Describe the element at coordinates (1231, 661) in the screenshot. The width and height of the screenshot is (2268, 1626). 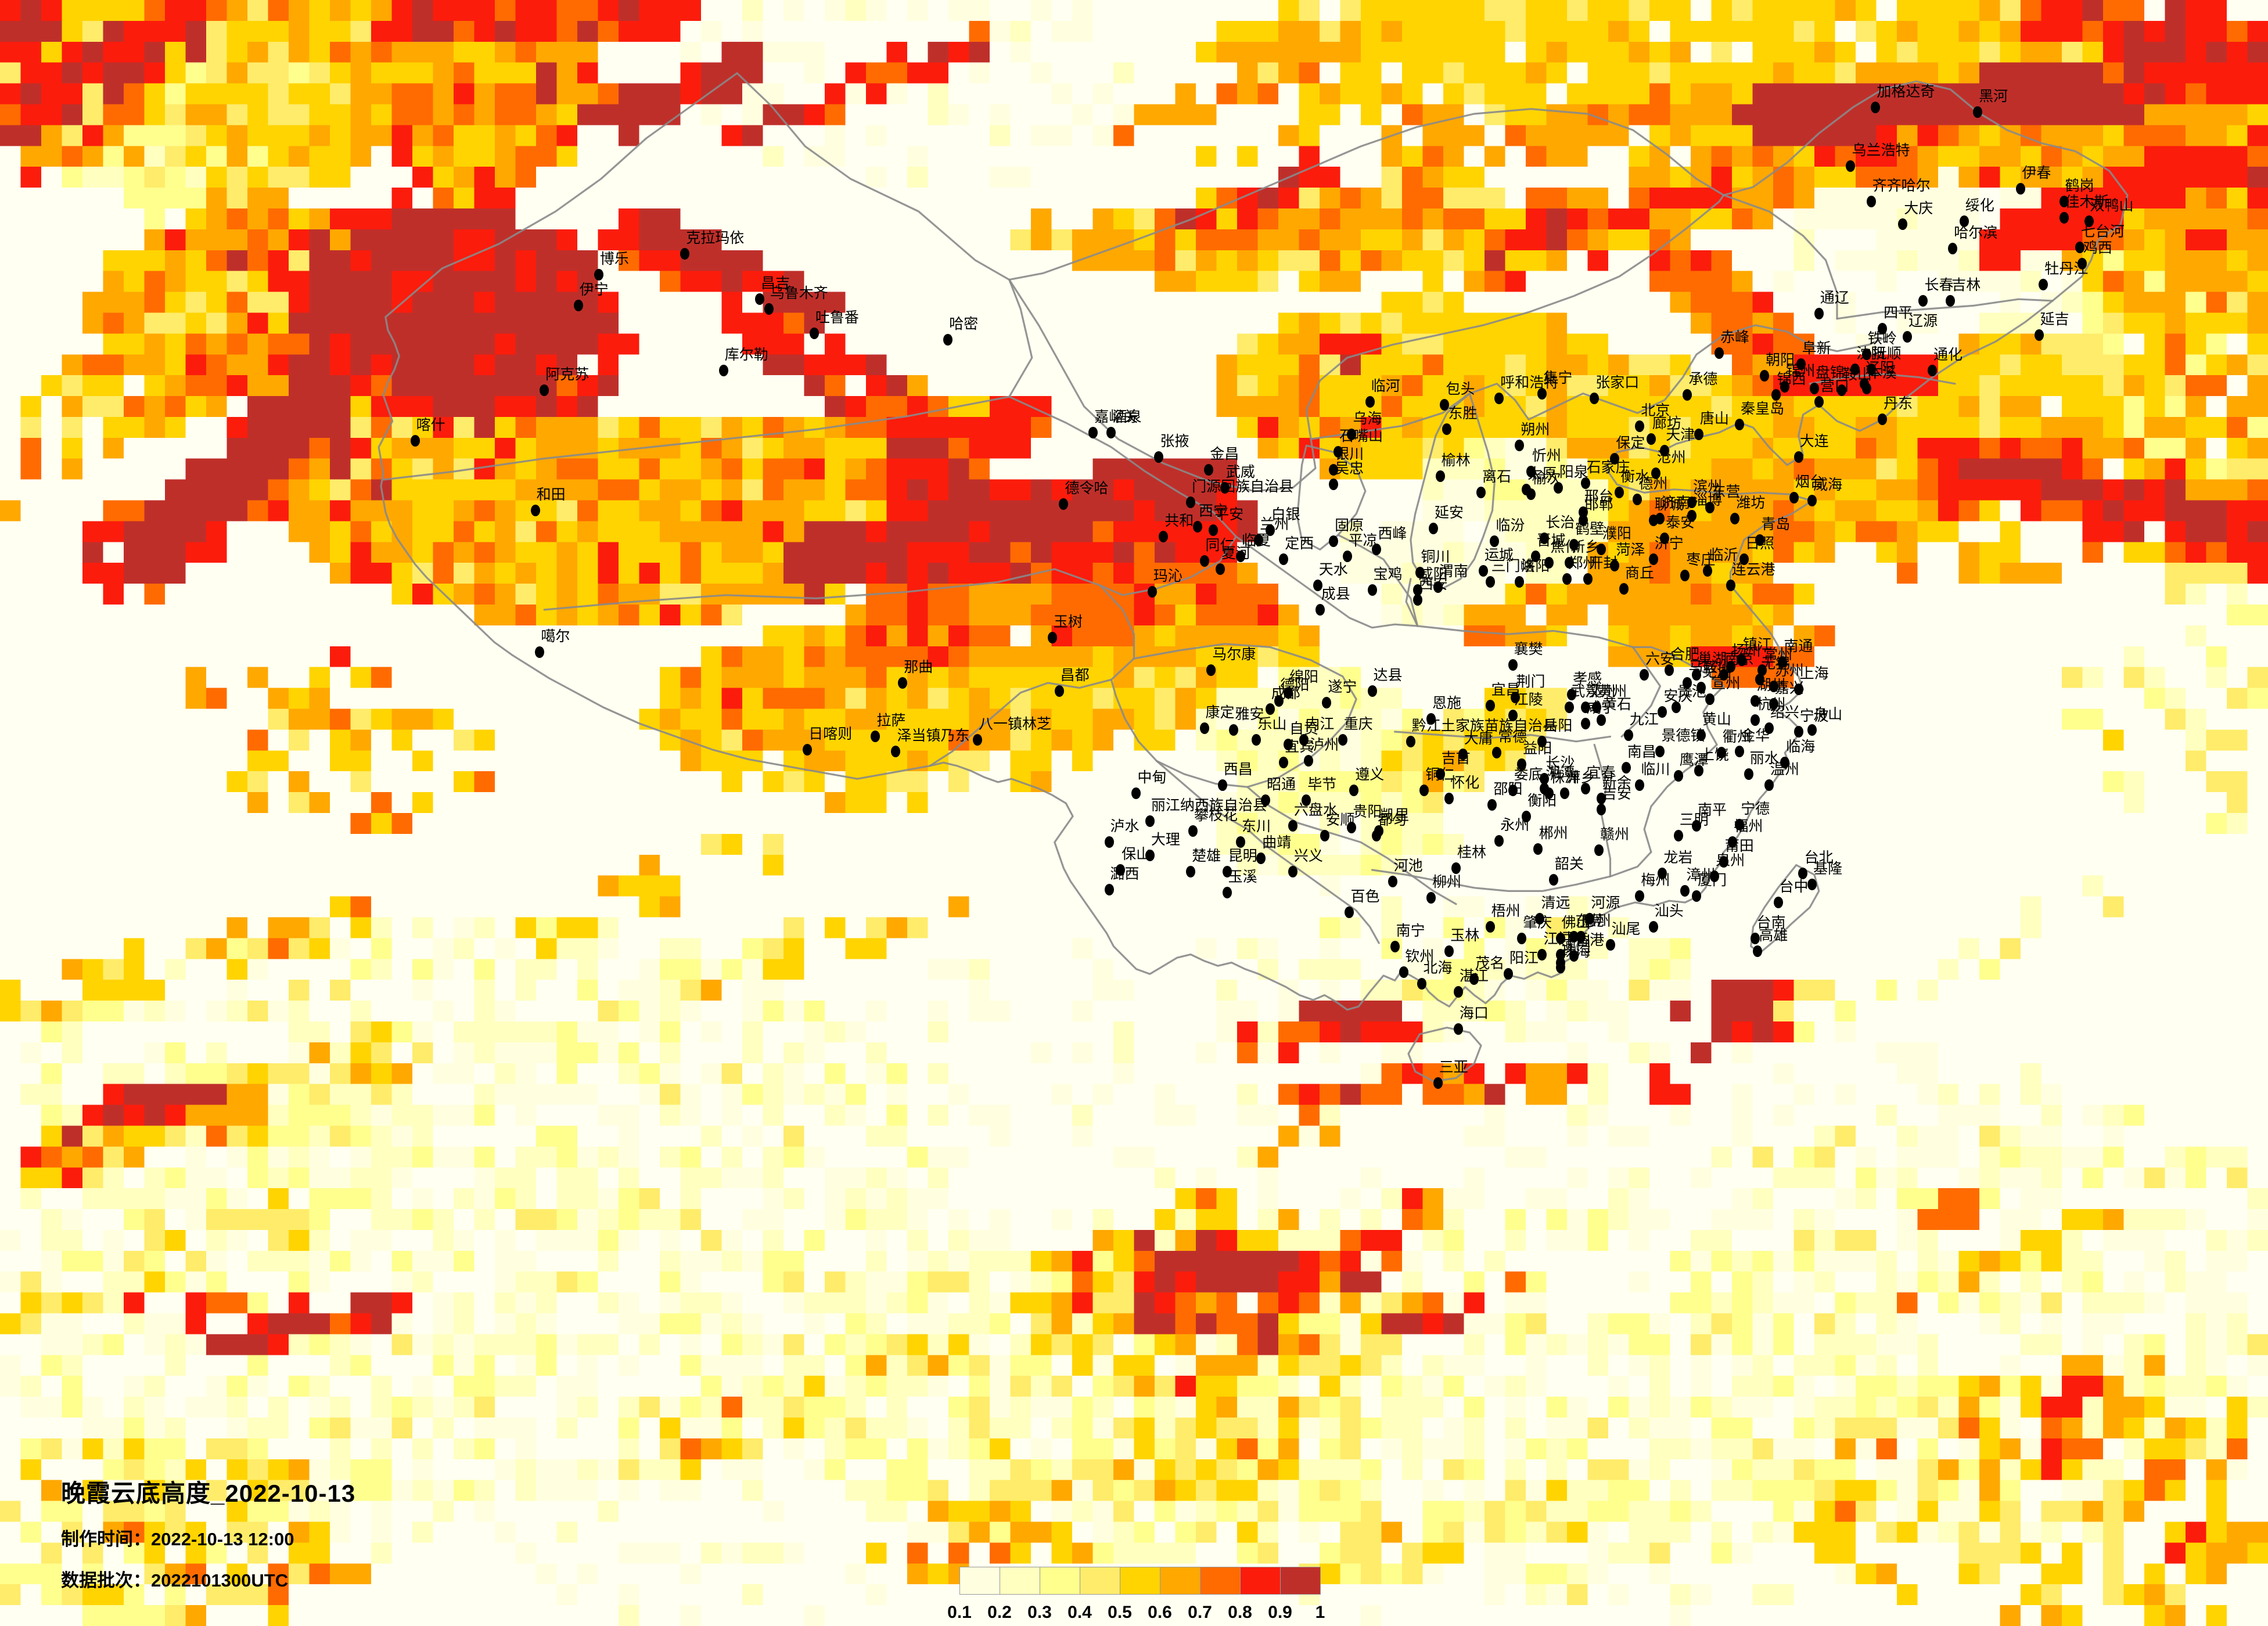
I see `city-marker: 马尔康` at that location.